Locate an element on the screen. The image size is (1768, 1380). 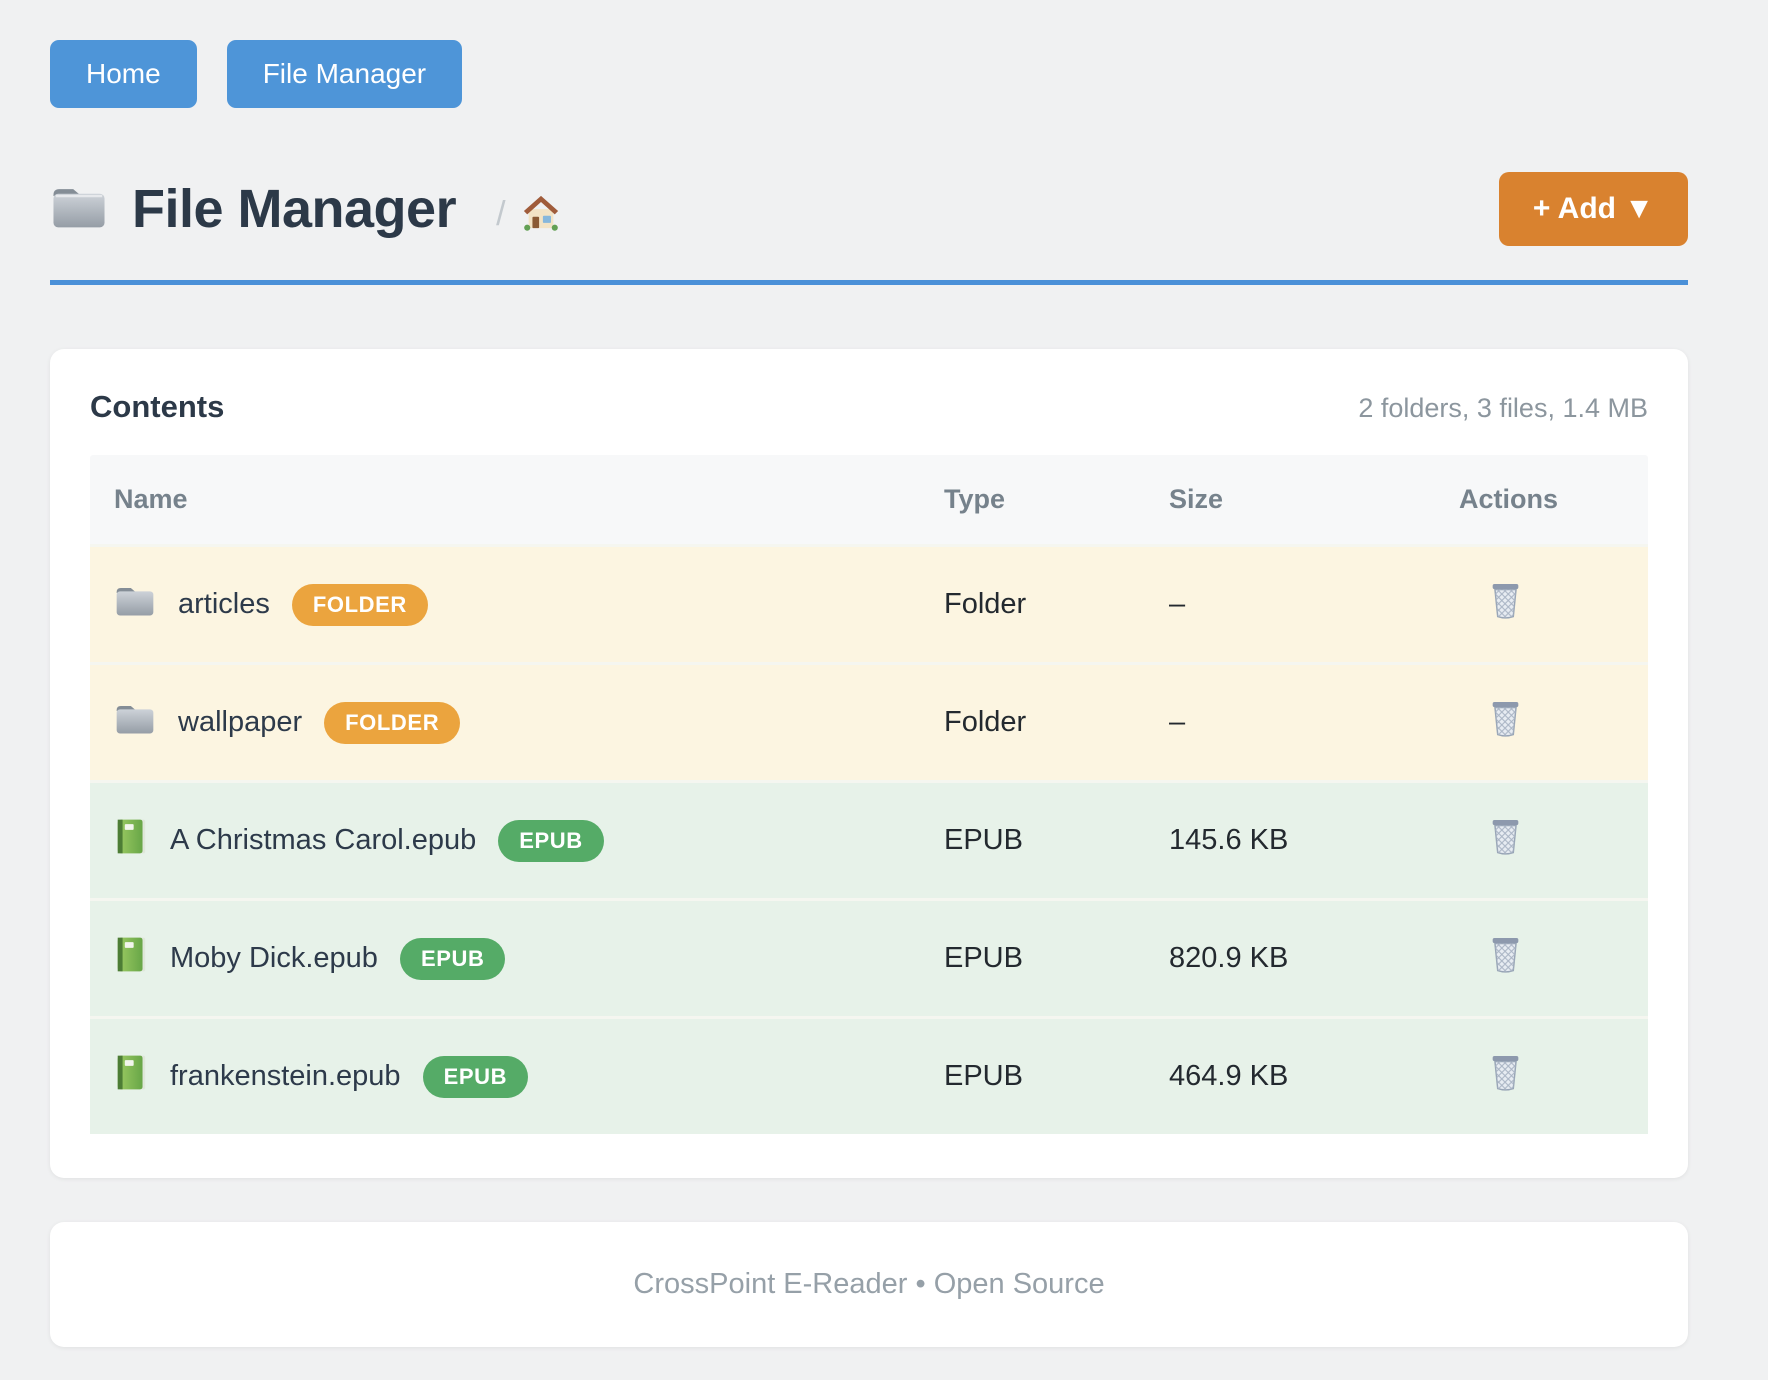
footer-card: CrossPoint E-Reader • Open Source is located at coordinates (869, 1284).